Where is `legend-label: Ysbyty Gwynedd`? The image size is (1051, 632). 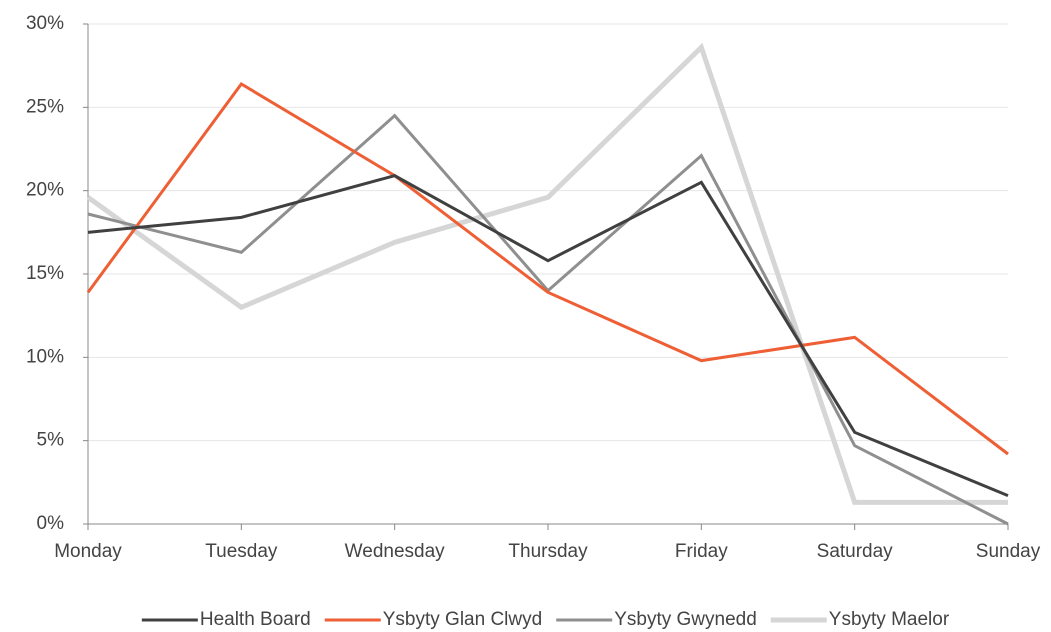
legend-label: Ysbyty Gwynedd is located at coordinates (685, 619).